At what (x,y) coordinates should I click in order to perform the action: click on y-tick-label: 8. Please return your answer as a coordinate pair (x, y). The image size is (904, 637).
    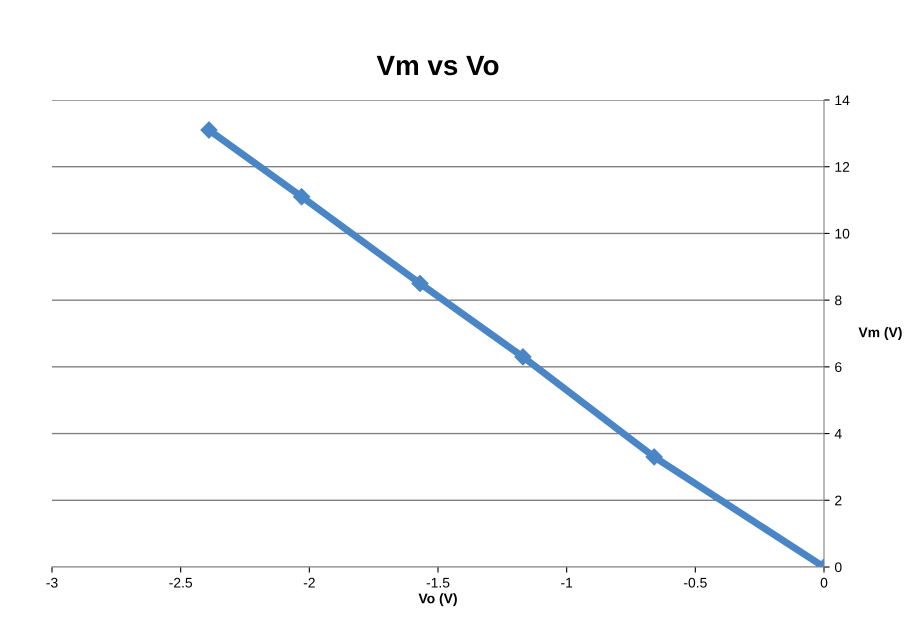
    Looking at the image, I should click on (838, 300).